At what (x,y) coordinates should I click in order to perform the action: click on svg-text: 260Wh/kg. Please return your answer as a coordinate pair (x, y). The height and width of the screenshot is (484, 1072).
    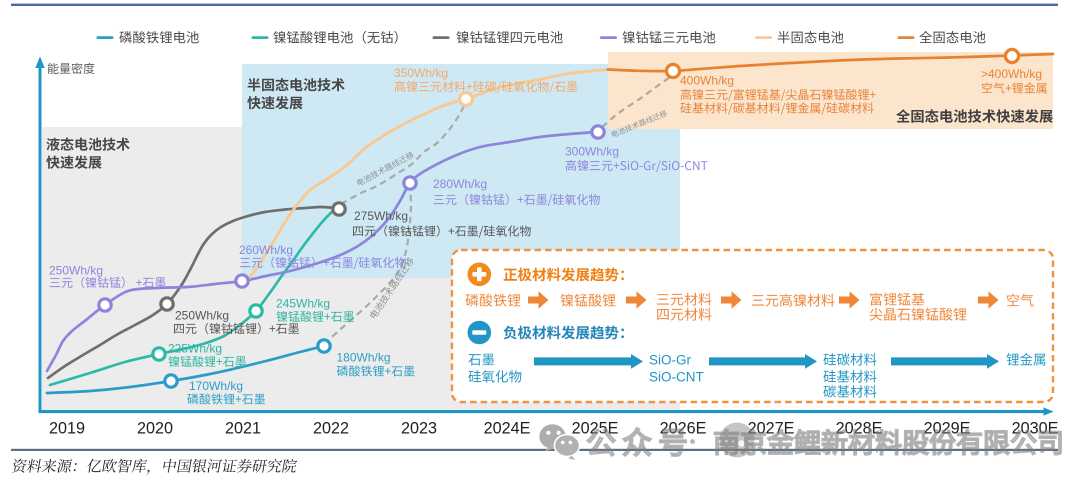
    Looking at the image, I should click on (266, 250).